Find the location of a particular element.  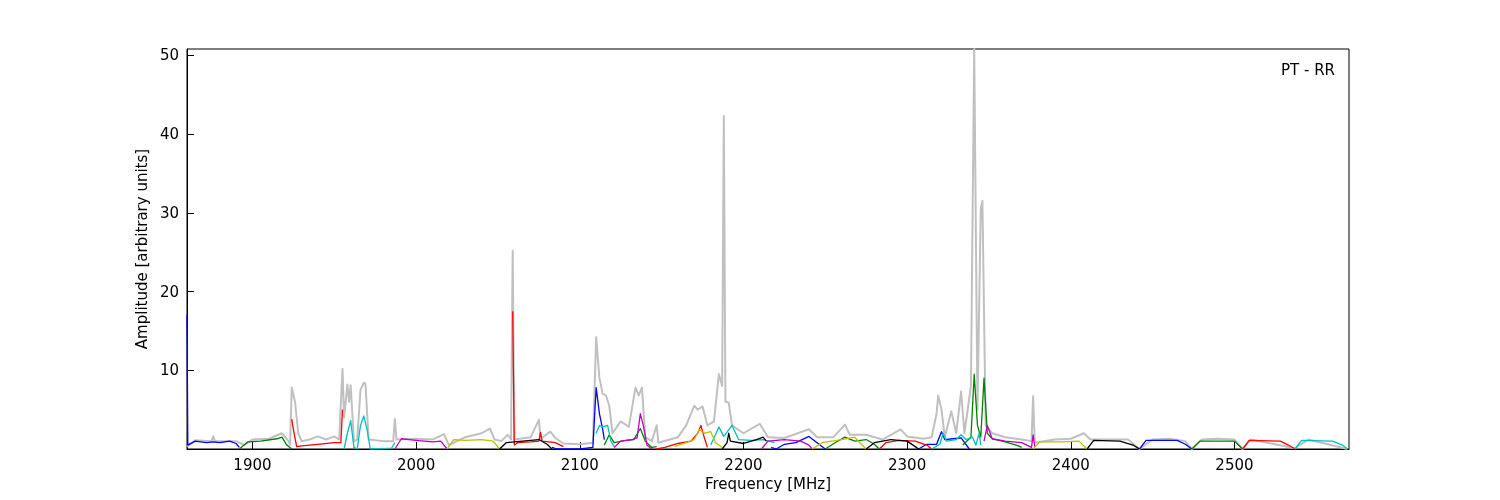

y-axis-title: Amplitude [arbitrary units] is located at coordinates (141, 249).